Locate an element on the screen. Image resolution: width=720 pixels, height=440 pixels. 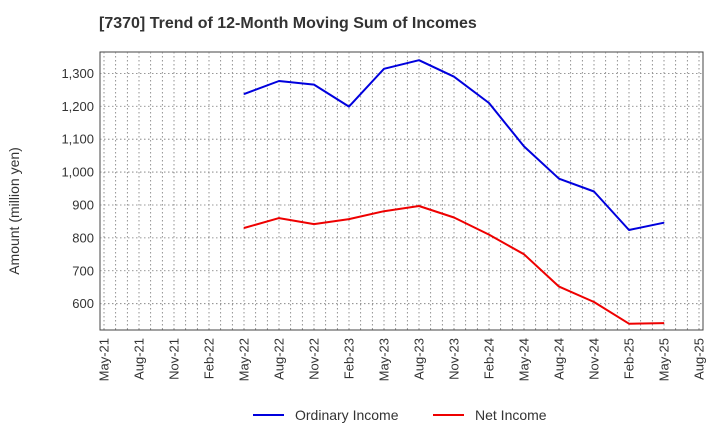
x-tick-label: Nov-21 is located at coordinates (174, 359).